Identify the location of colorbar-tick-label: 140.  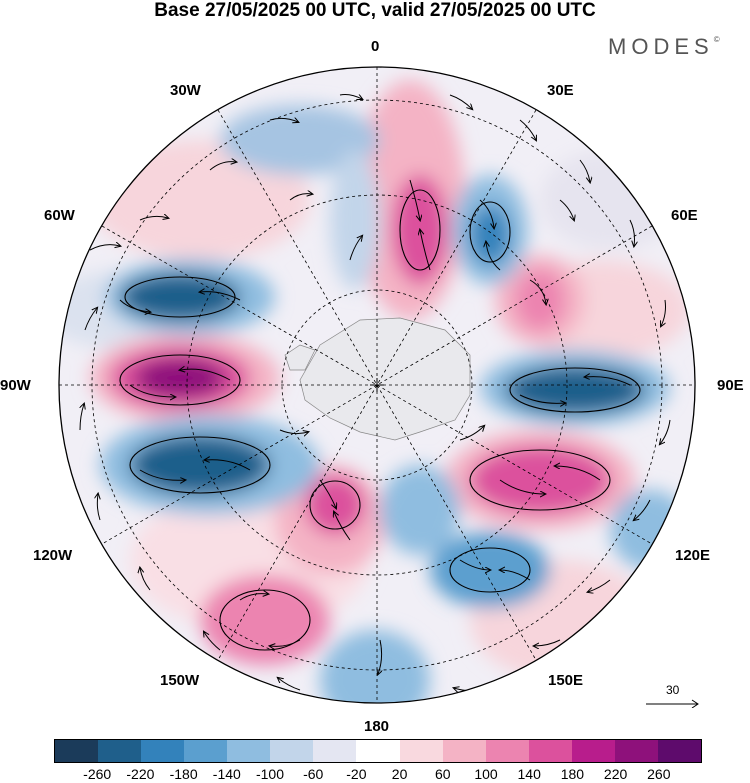
(529, 774).